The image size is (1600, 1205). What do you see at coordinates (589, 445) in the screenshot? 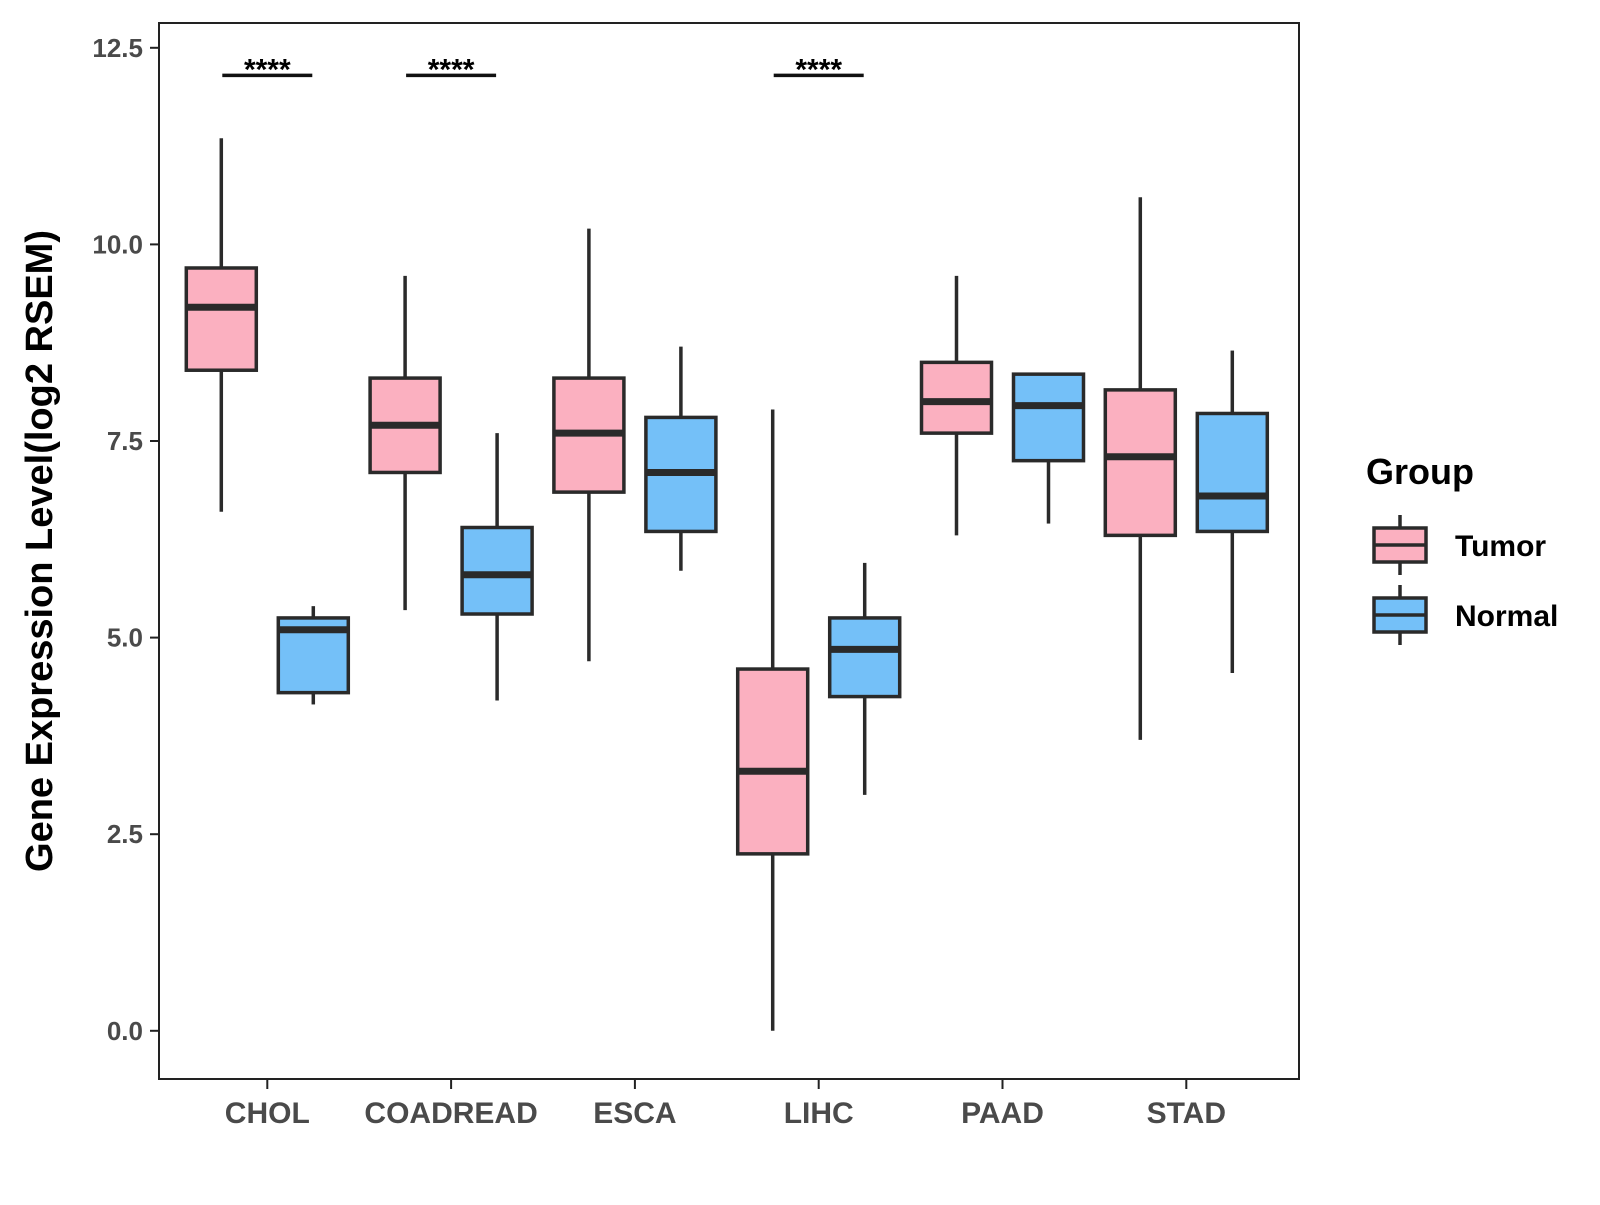
I see `box-tumor-esca` at bounding box center [589, 445].